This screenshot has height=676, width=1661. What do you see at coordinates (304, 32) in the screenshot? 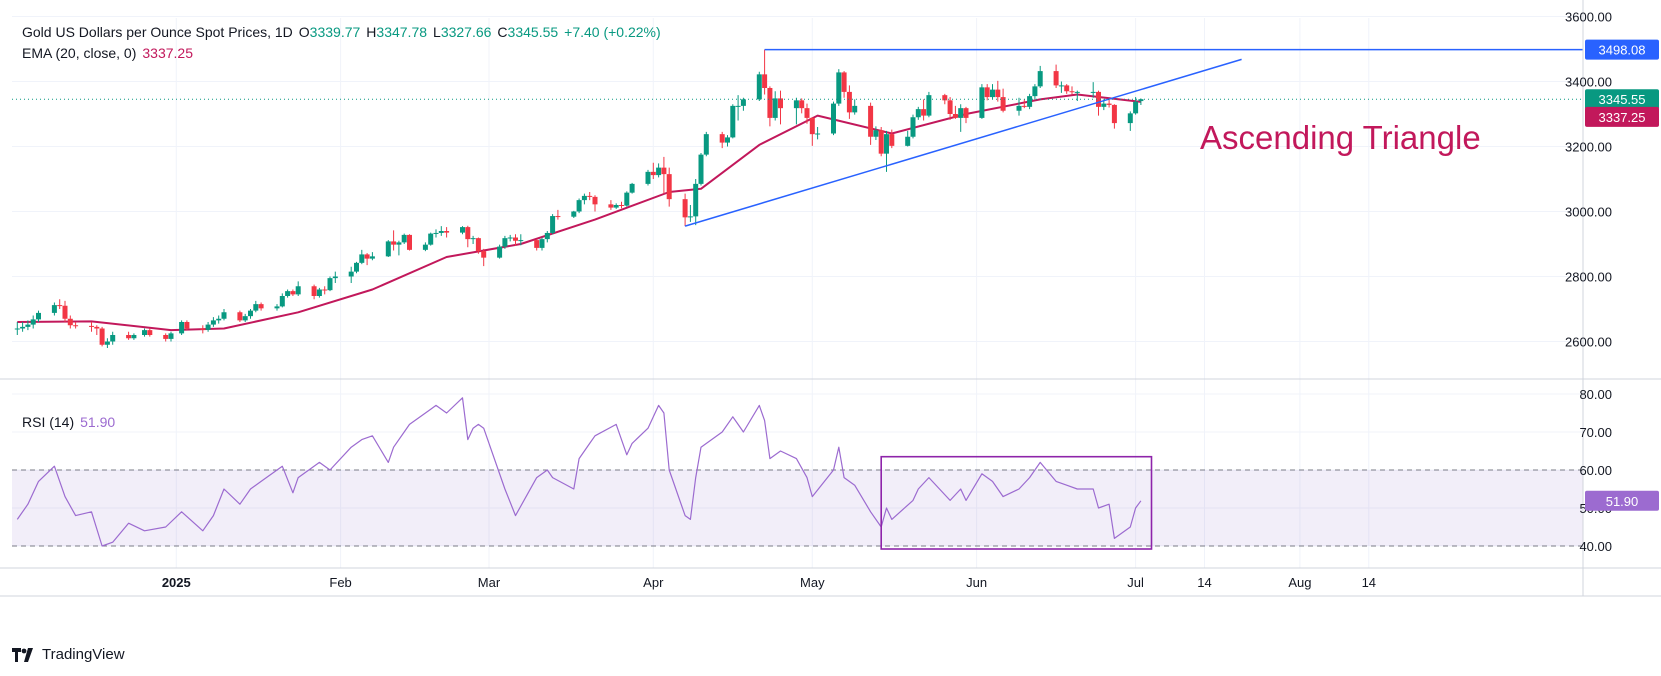
I see `open-label: O` at bounding box center [304, 32].